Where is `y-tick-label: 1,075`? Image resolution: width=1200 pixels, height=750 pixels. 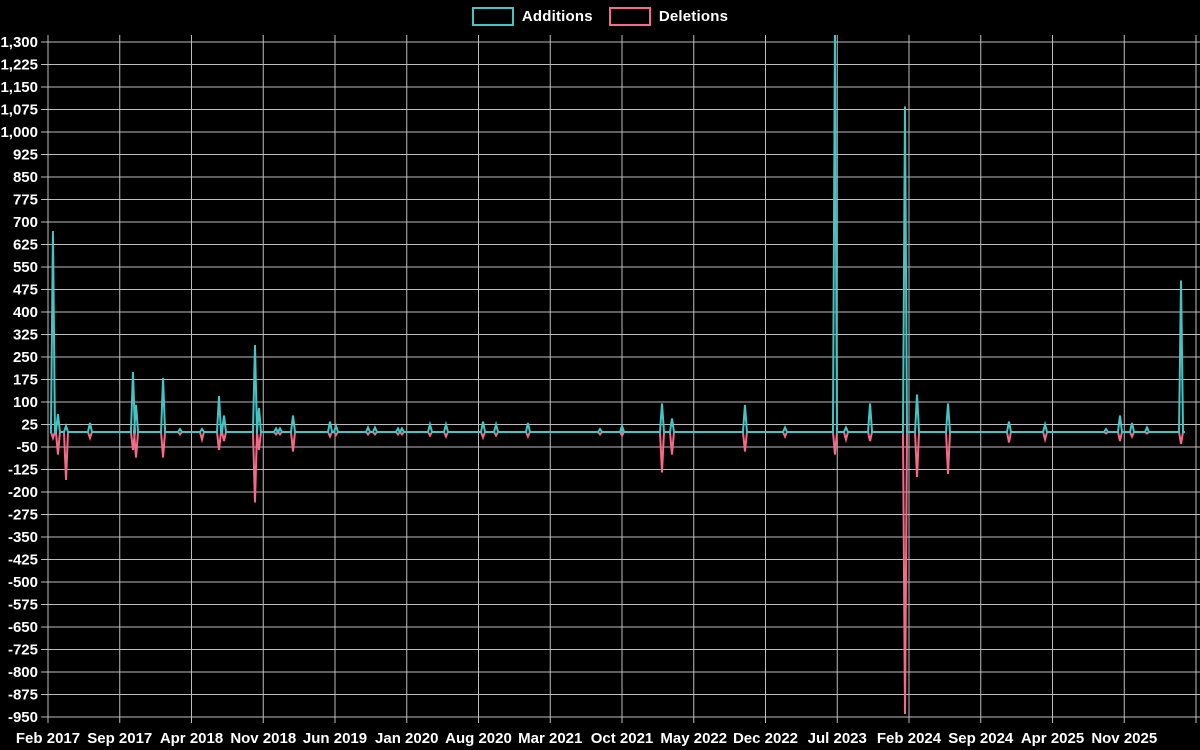
y-tick-label: 1,075 is located at coordinates (19, 110).